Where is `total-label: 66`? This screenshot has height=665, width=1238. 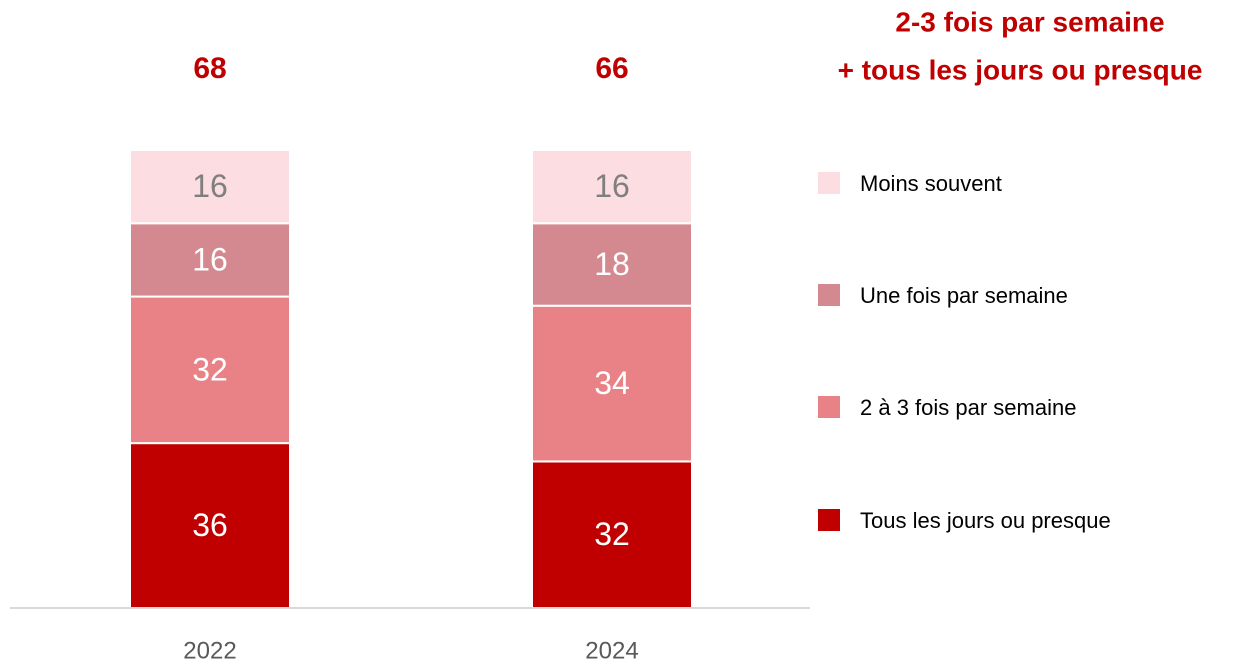
total-label: 66 is located at coordinates (611, 68).